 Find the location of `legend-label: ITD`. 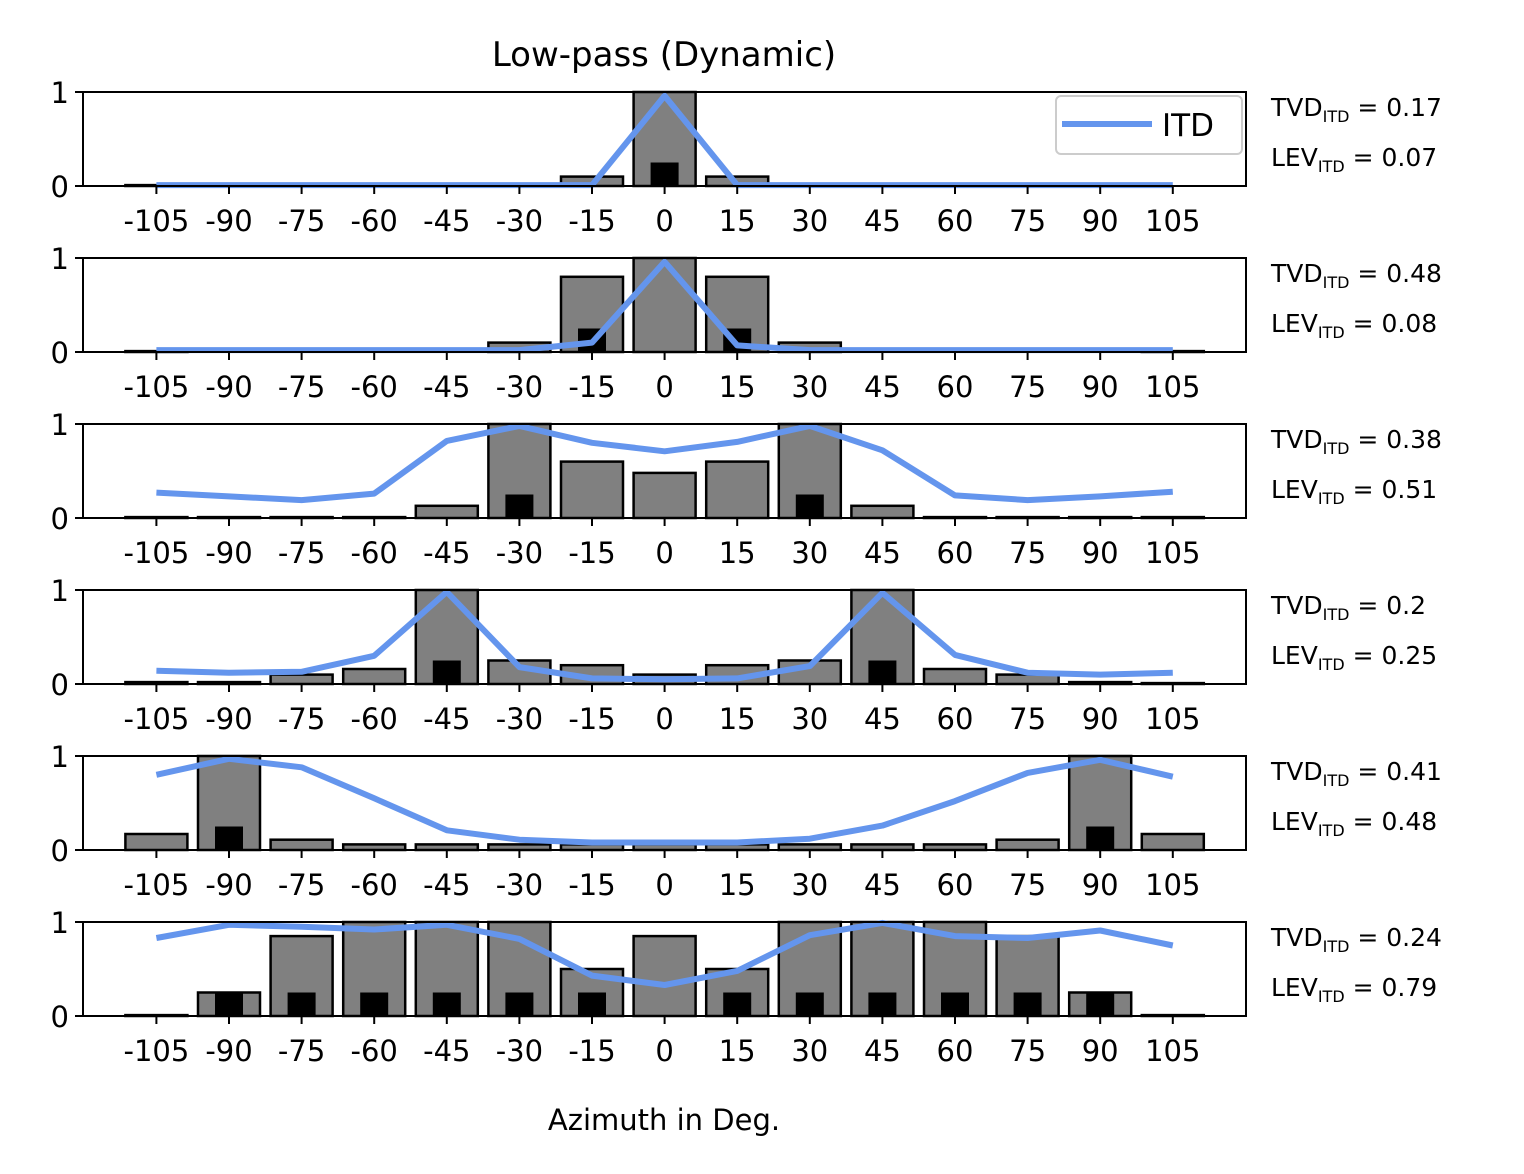

legend-label: ITD is located at coordinates (1188, 126).